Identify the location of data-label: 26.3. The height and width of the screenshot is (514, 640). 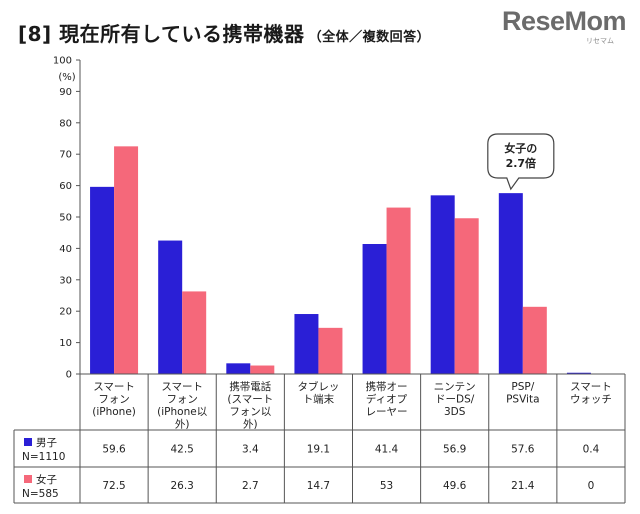
(181, 486).